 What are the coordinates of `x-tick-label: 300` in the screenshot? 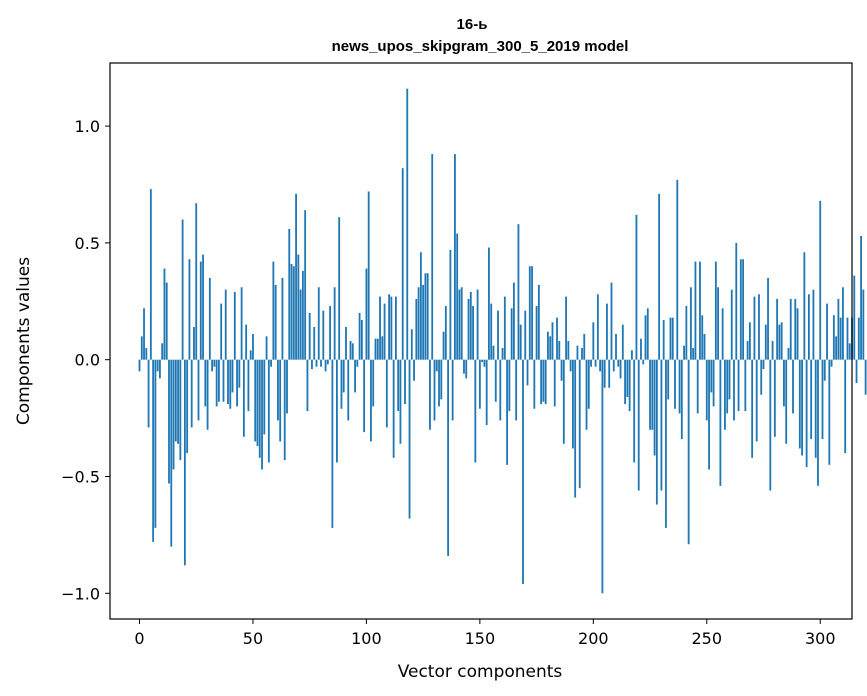 It's located at (820, 638).